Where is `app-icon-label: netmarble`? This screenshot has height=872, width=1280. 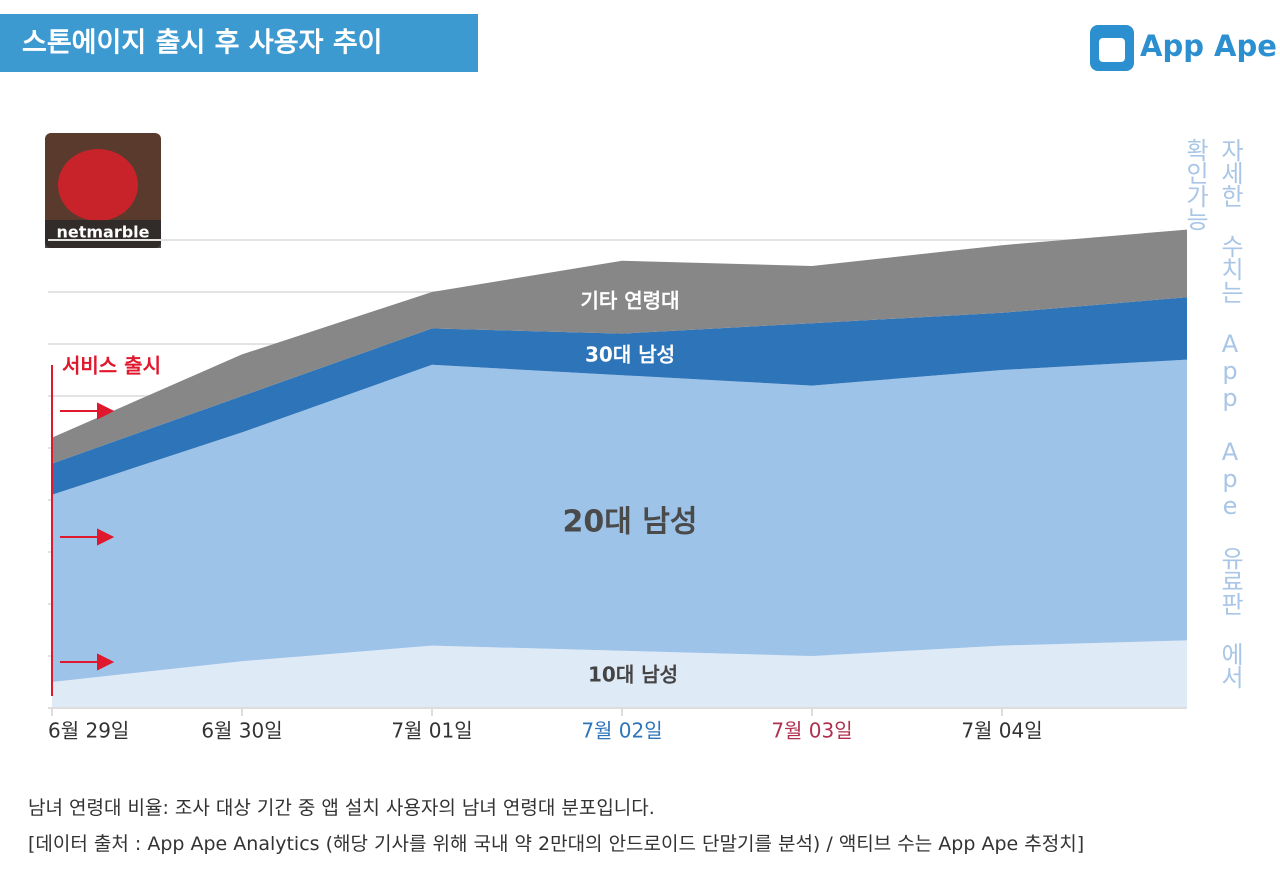 app-icon-label: netmarble is located at coordinates (102, 232).